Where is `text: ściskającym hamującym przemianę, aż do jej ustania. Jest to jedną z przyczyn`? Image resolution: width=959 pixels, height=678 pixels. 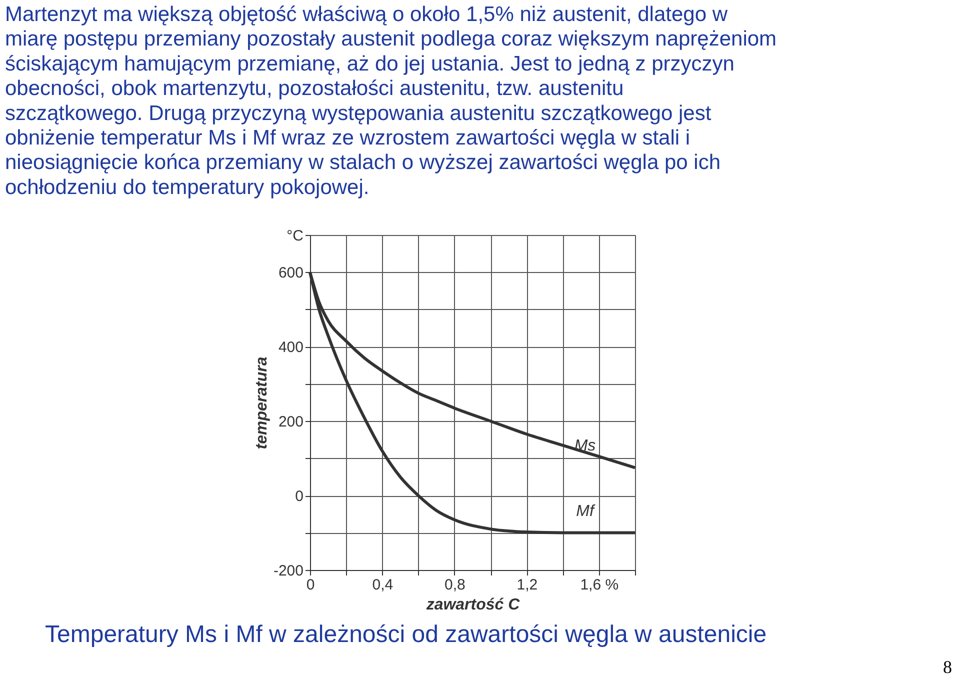
text: ściskającym hamującym przemianę, aż do jej ustania. Jest to jedną z przyczyn is located at coordinates (369, 64).